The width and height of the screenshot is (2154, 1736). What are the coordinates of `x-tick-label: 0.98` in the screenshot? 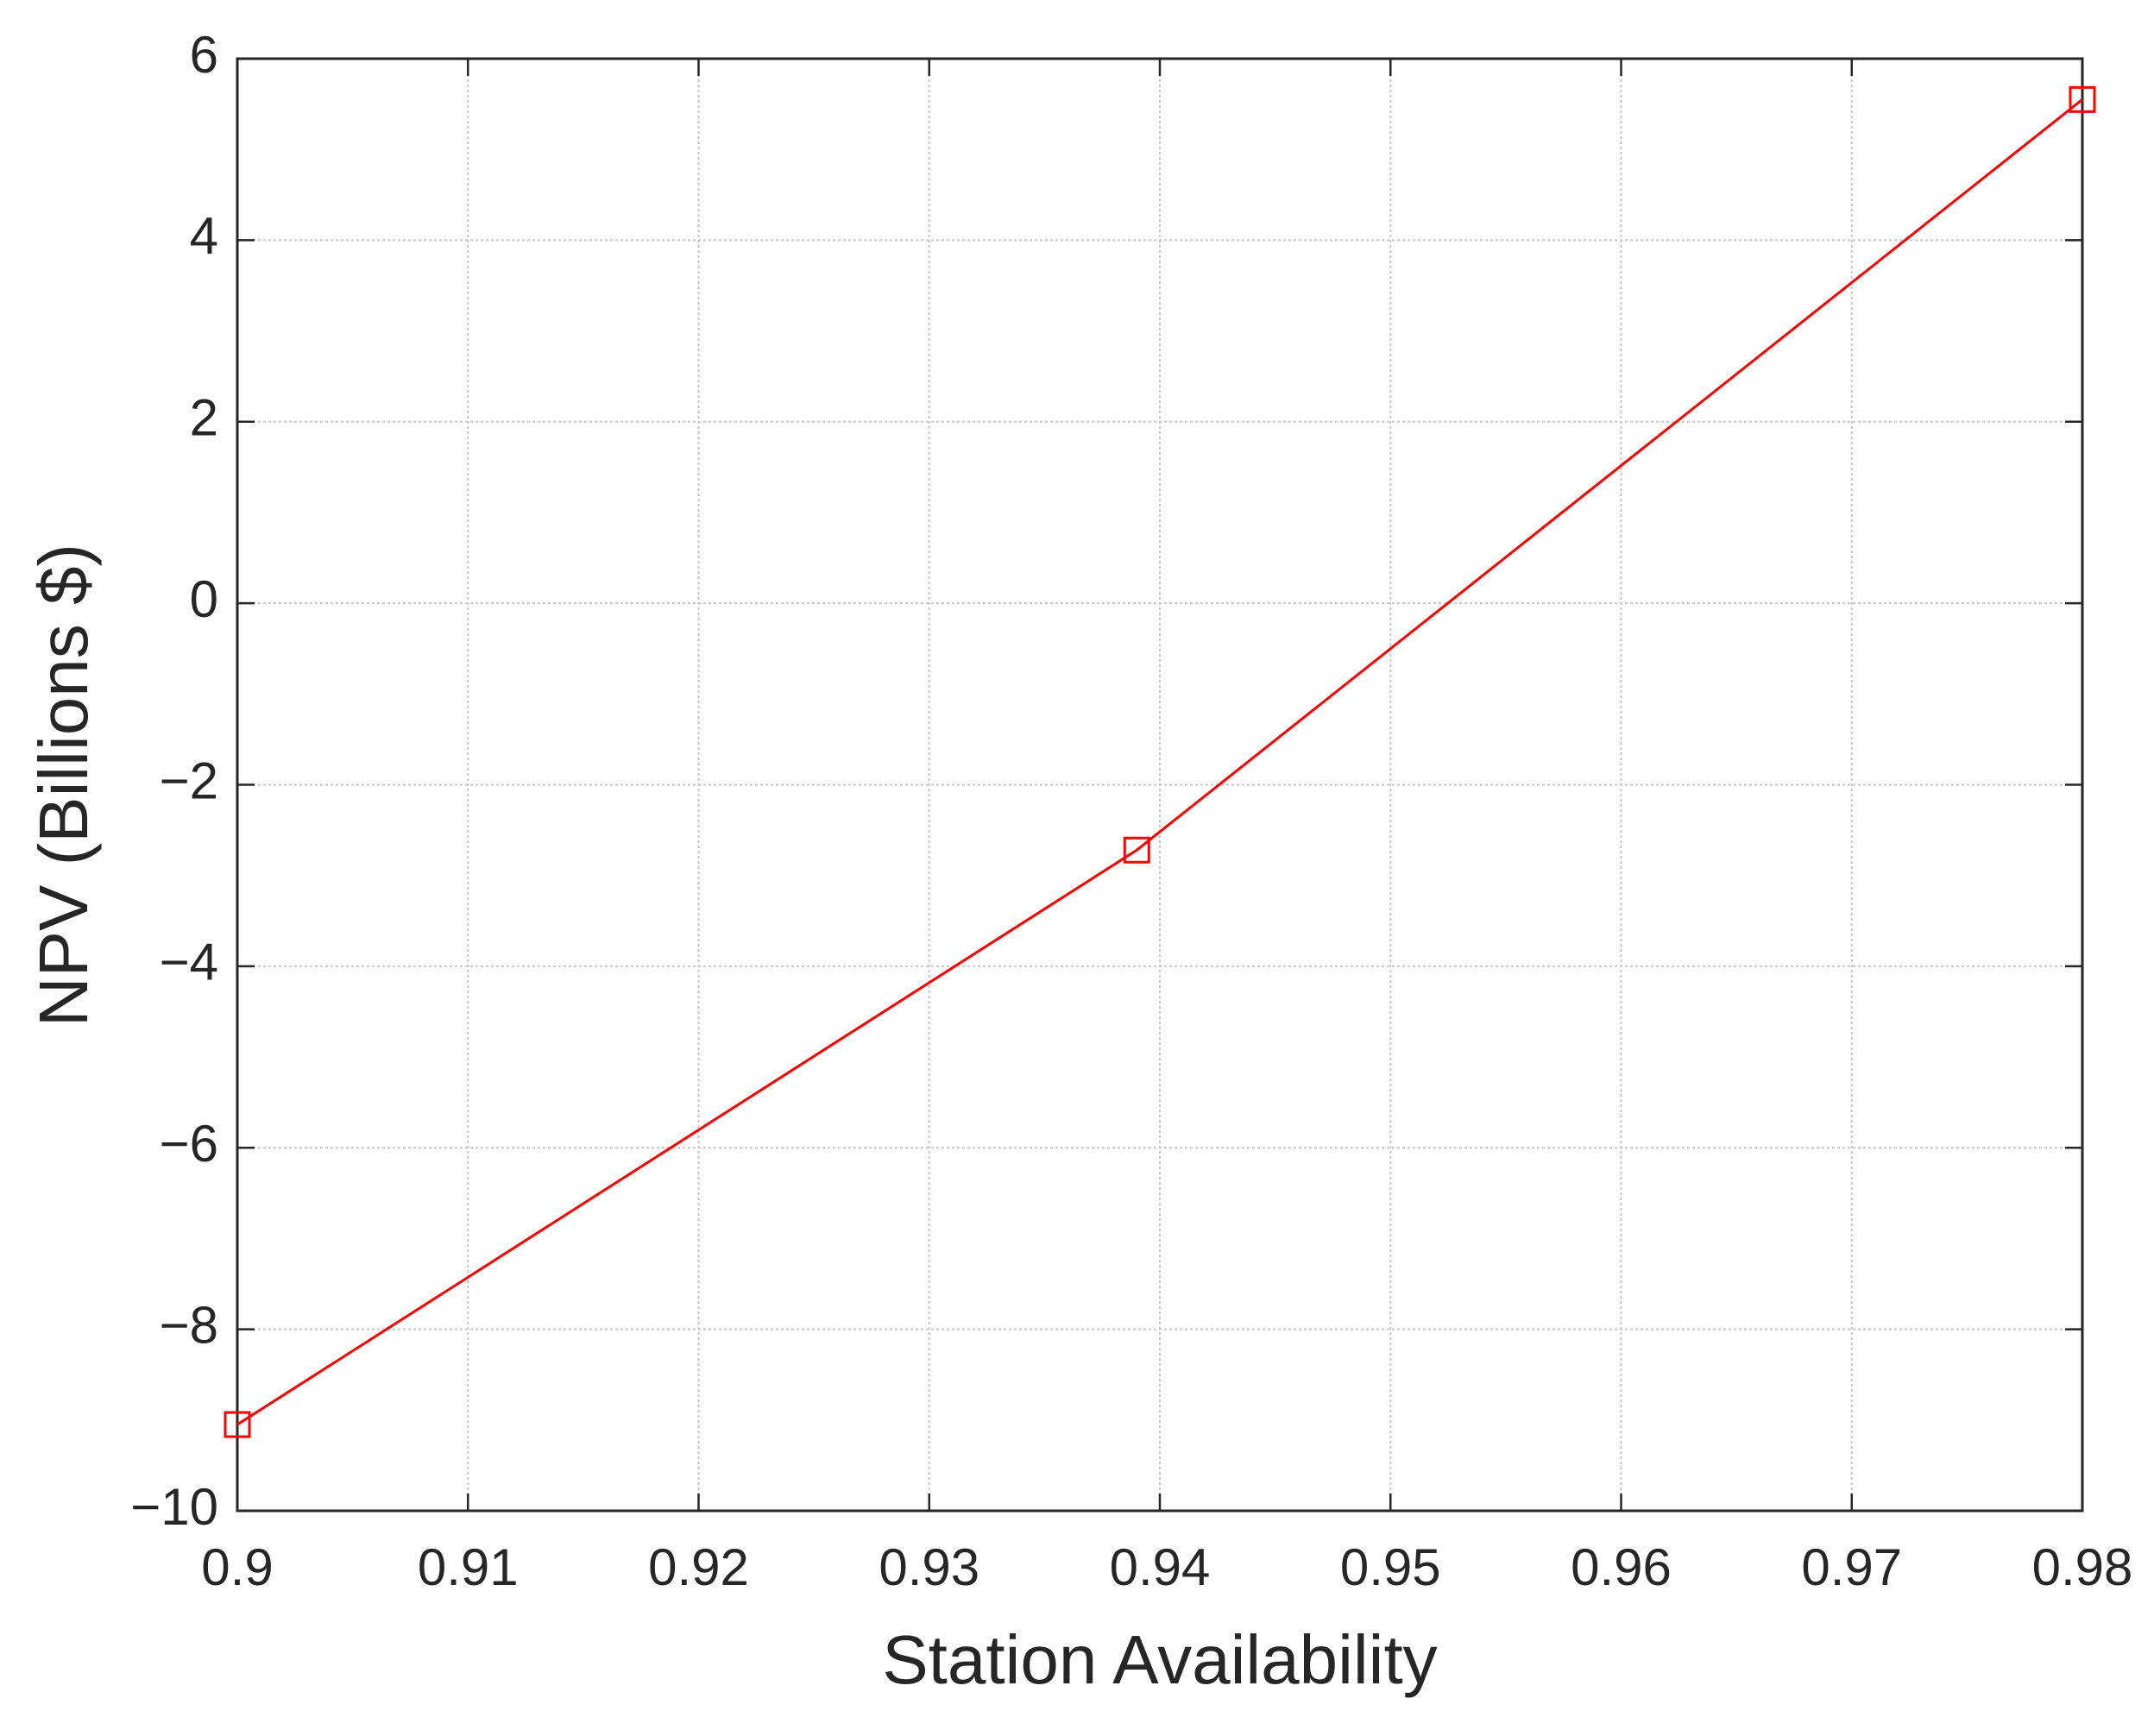 It's located at (2082, 1567).